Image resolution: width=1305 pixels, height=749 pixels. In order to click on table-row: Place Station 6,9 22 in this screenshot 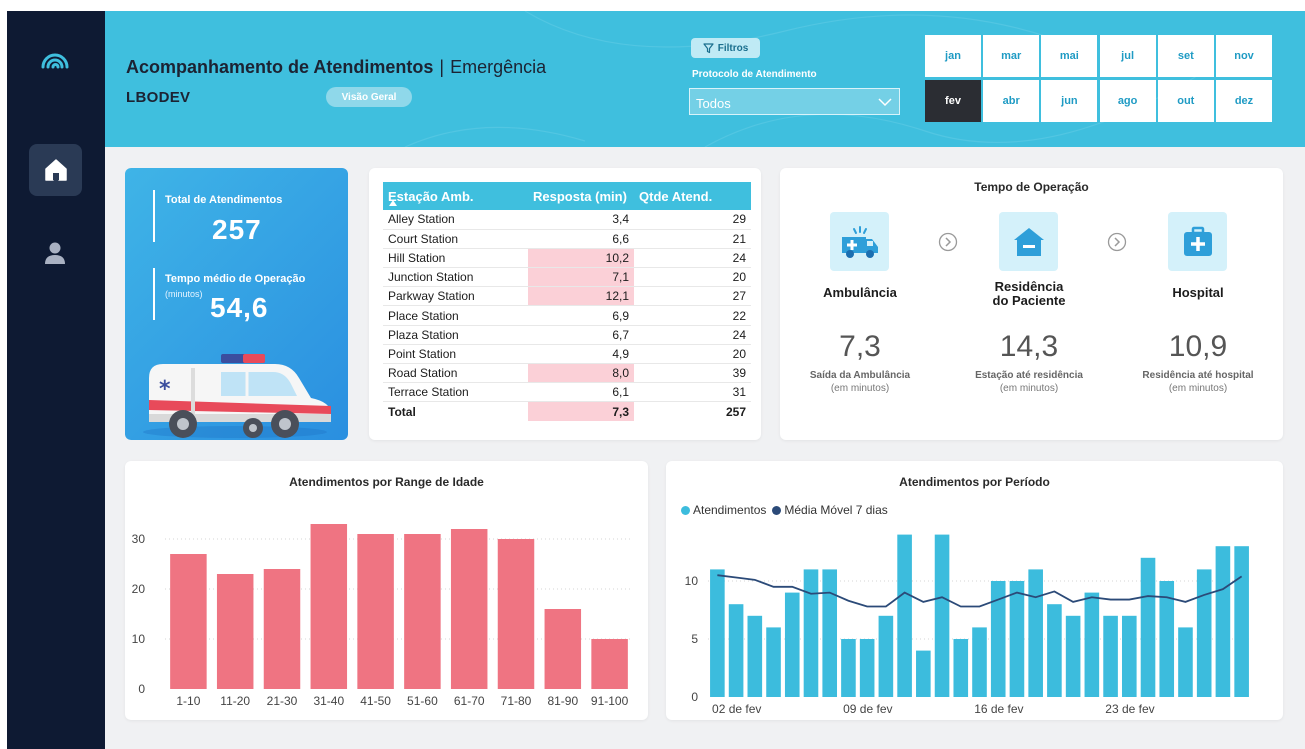, I will do `click(567, 315)`.